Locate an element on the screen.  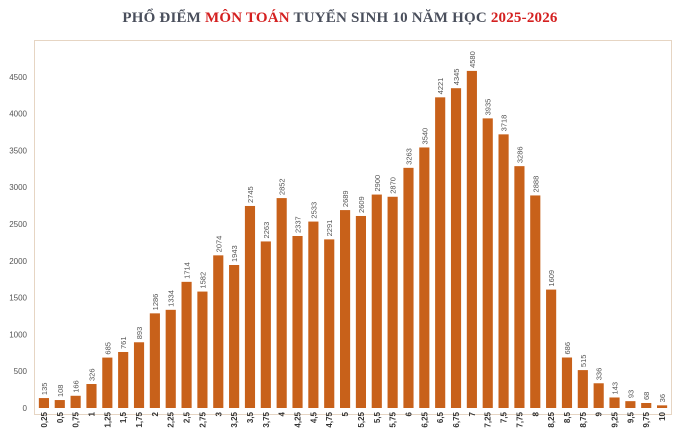
data-label: 515 is located at coordinates (583, 361).